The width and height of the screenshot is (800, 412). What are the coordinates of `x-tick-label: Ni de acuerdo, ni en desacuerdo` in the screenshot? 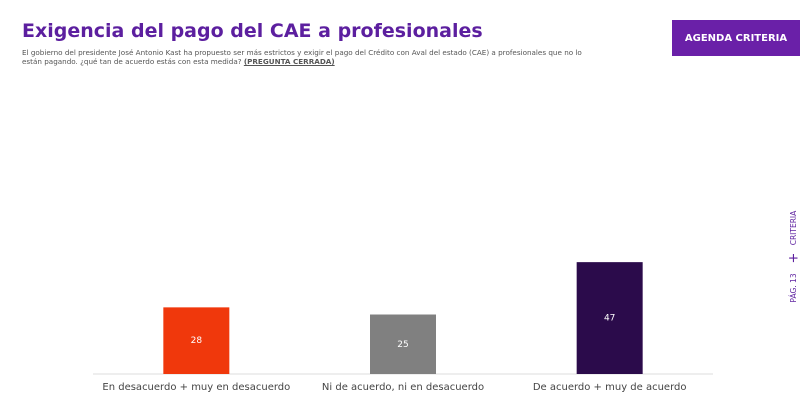 It's located at (403, 387).